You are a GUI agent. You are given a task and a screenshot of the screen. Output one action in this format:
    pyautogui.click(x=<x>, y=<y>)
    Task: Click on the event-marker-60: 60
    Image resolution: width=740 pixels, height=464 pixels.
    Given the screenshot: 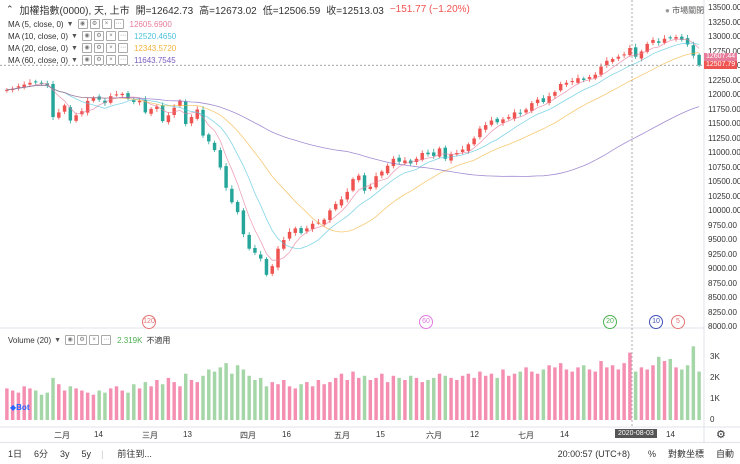 What is the action you would take?
    pyautogui.click(x=426, y=322)
    